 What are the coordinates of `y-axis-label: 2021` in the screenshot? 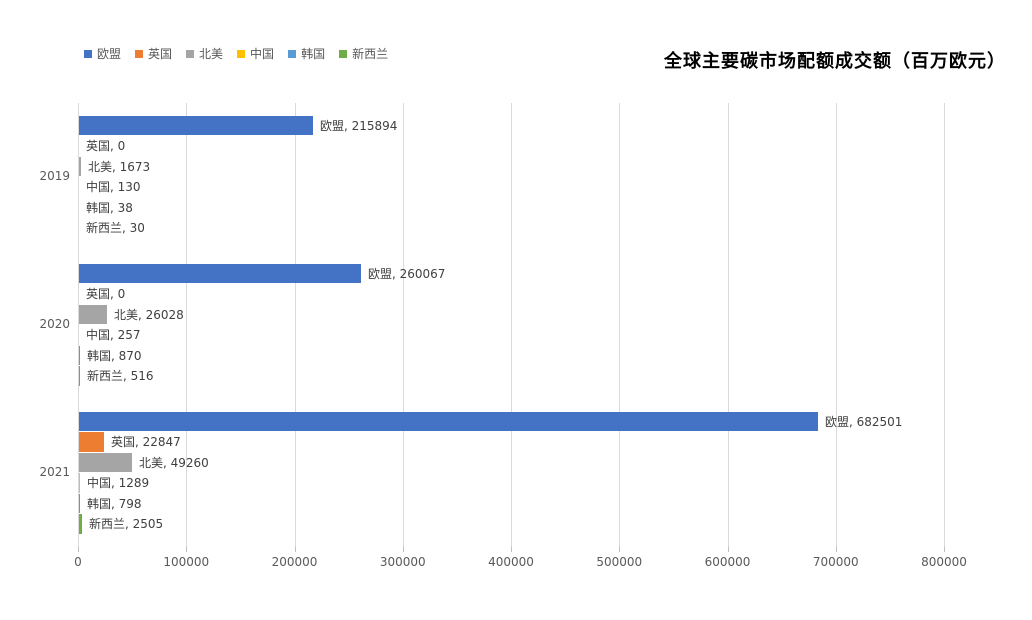 It's located at (54, 472).